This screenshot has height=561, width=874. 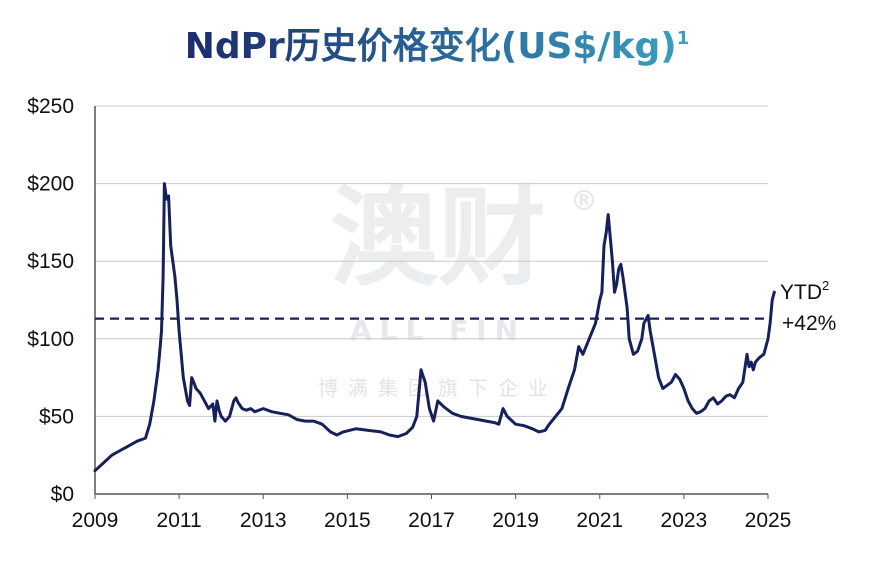 I want to click on ytd-superscript: 2, so click(x=825, y=285).